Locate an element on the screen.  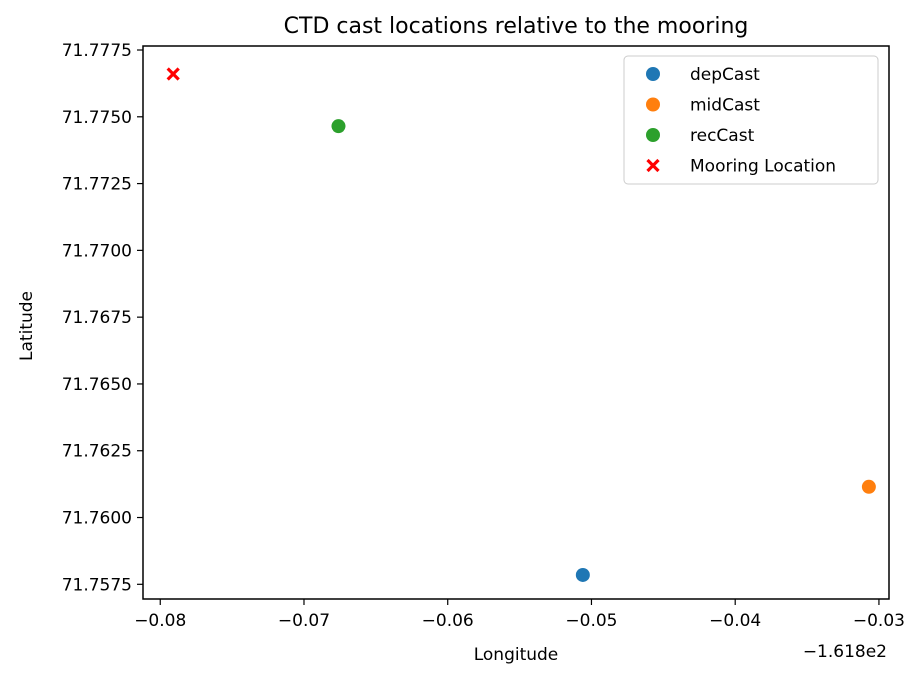
y-tick-label: 71.7750 is located at coordinates (97, 118).